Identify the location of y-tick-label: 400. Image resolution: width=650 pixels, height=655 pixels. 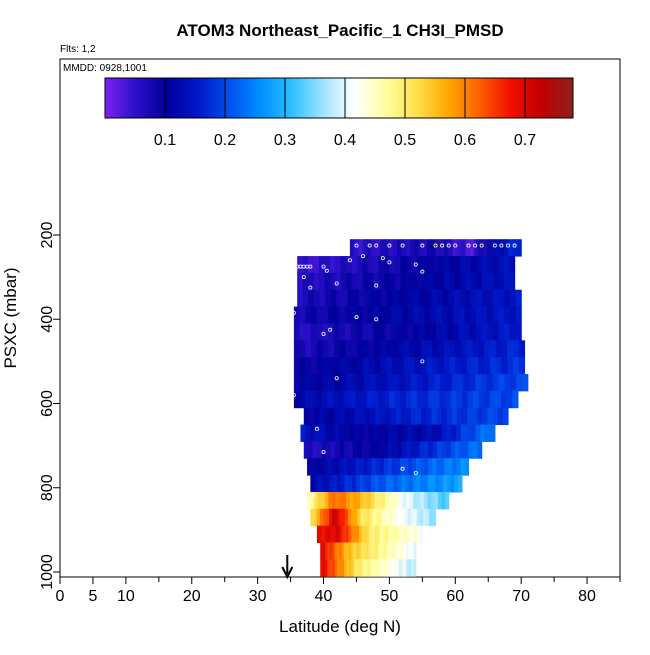
(47, 319).